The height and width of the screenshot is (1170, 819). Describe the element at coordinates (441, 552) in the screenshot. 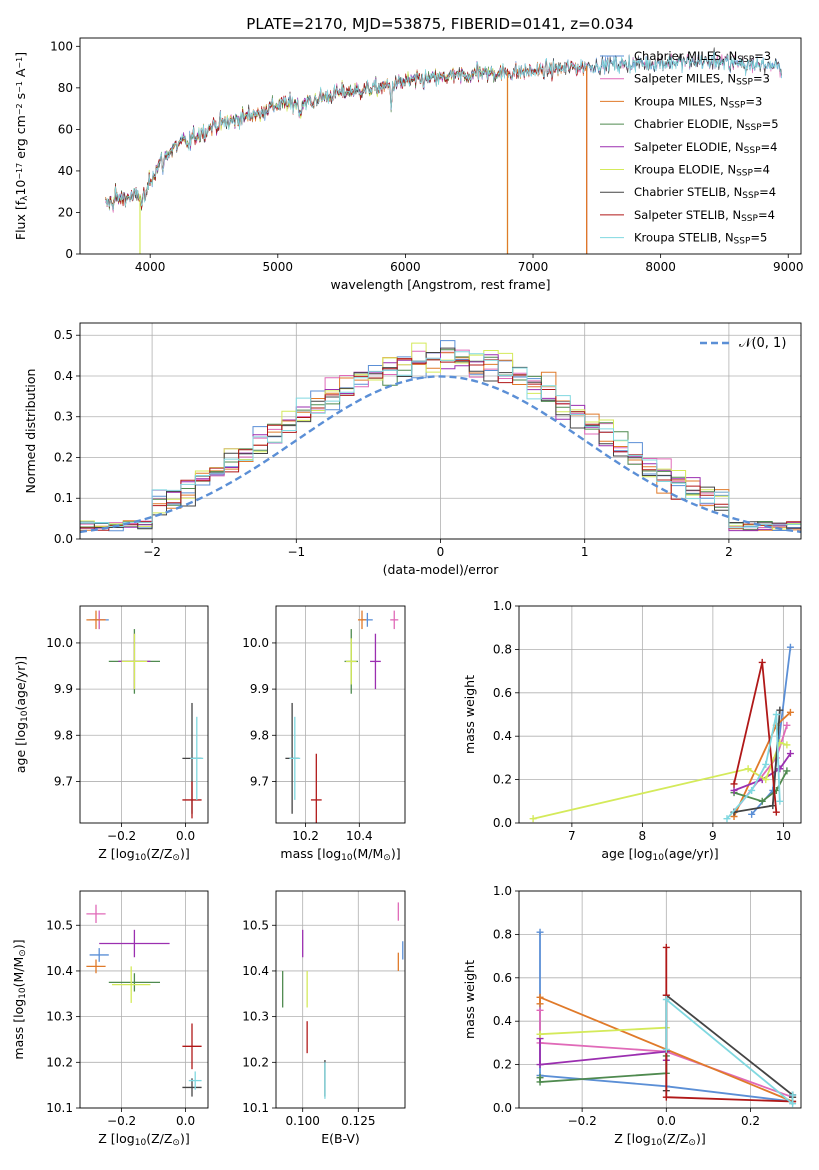

I see `x-tick-label: 0` at that location.